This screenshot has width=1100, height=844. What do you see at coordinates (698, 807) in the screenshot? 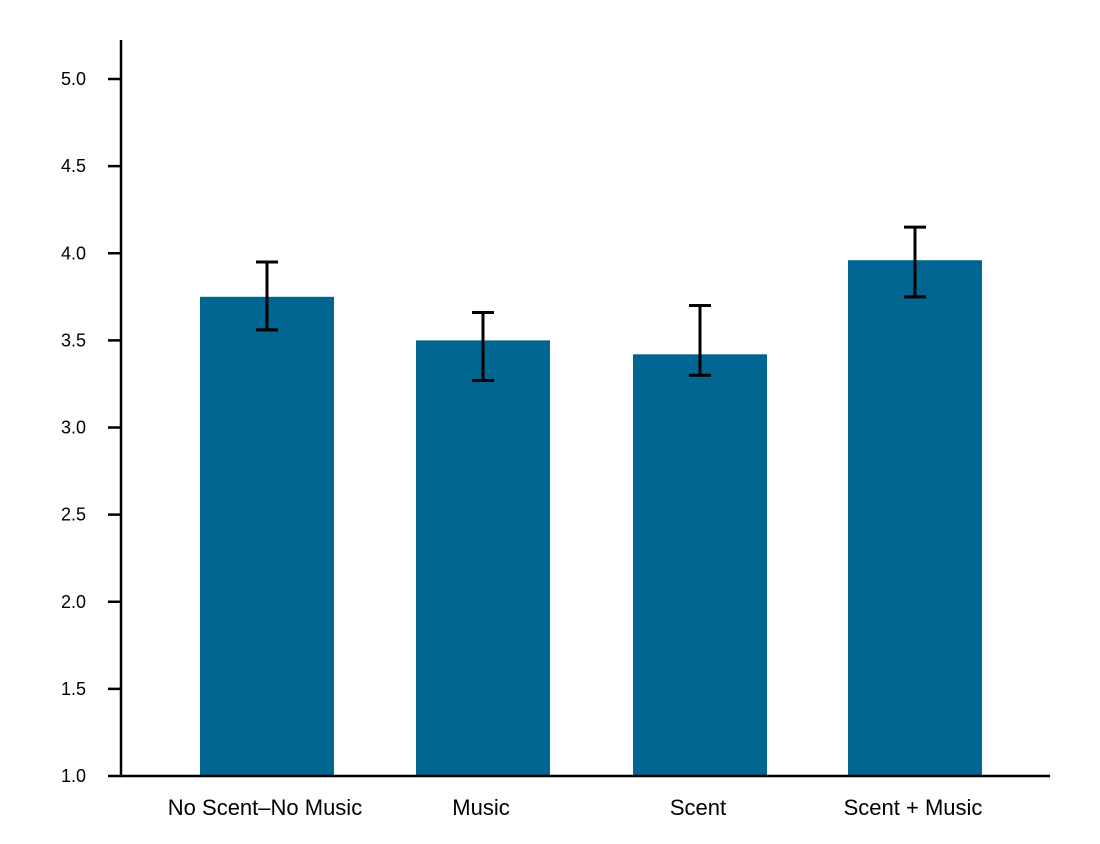
I see `x-category-label: Scent` at bounding box center [698, 807].